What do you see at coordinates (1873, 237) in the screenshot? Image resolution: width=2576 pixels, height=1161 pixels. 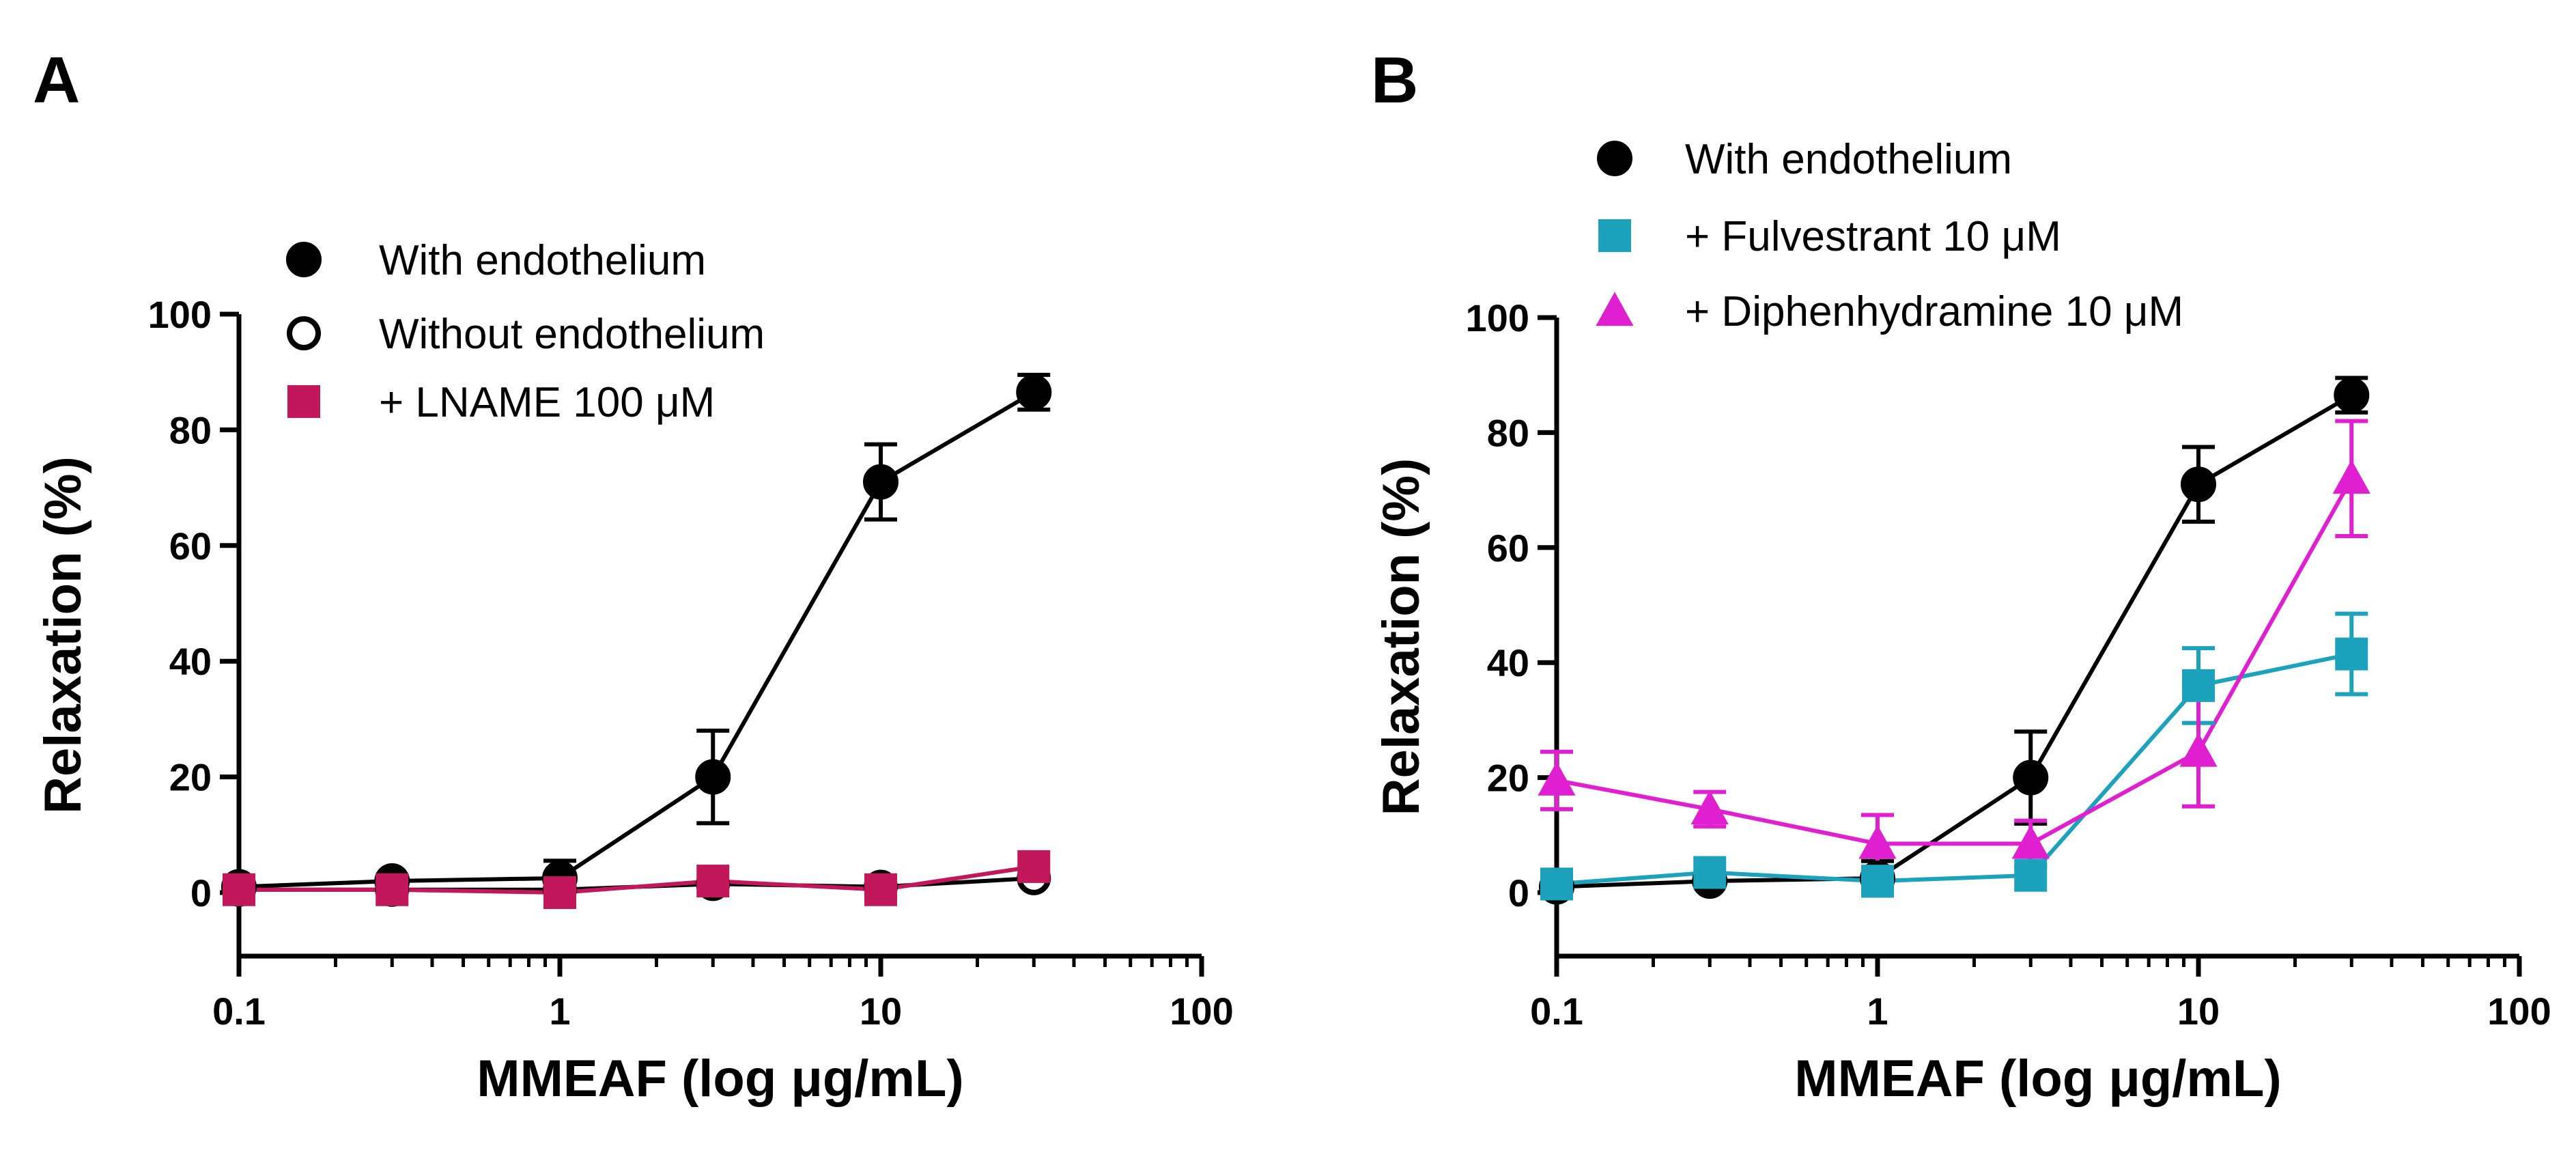 I see `legend-label: + Fulvestrant 10 μM` at bounding box center [1873, 237].